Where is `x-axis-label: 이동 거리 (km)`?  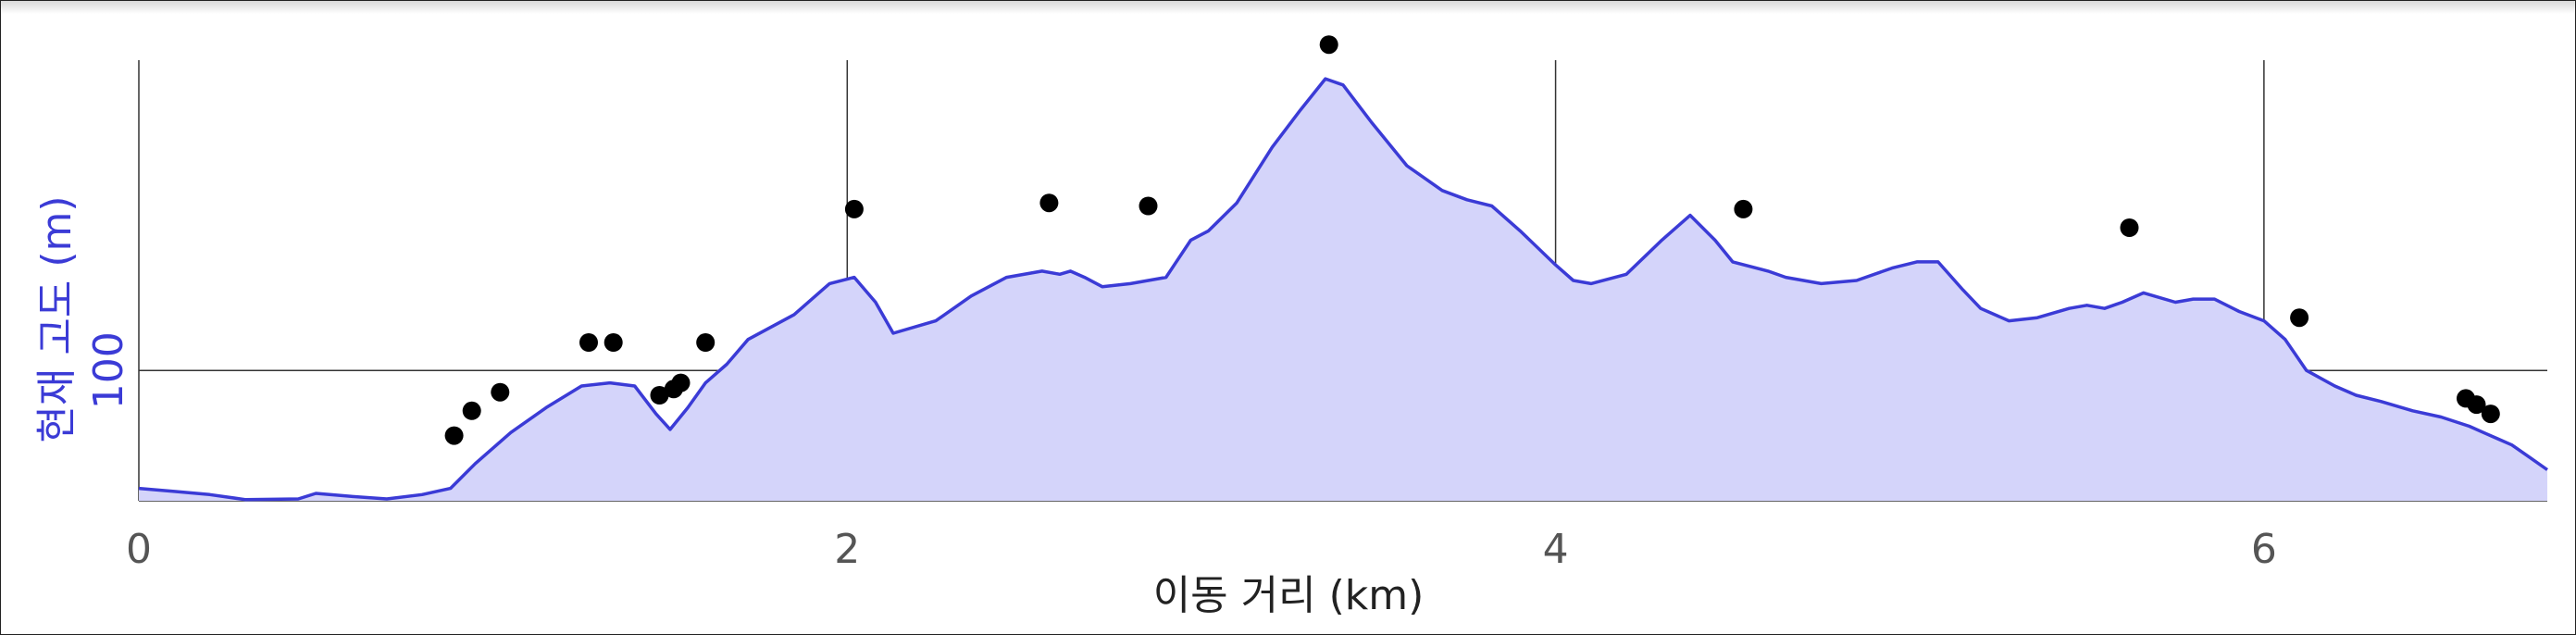
x-axis-label: 이동 거리 (km) is located at coordinates (1289, 595).